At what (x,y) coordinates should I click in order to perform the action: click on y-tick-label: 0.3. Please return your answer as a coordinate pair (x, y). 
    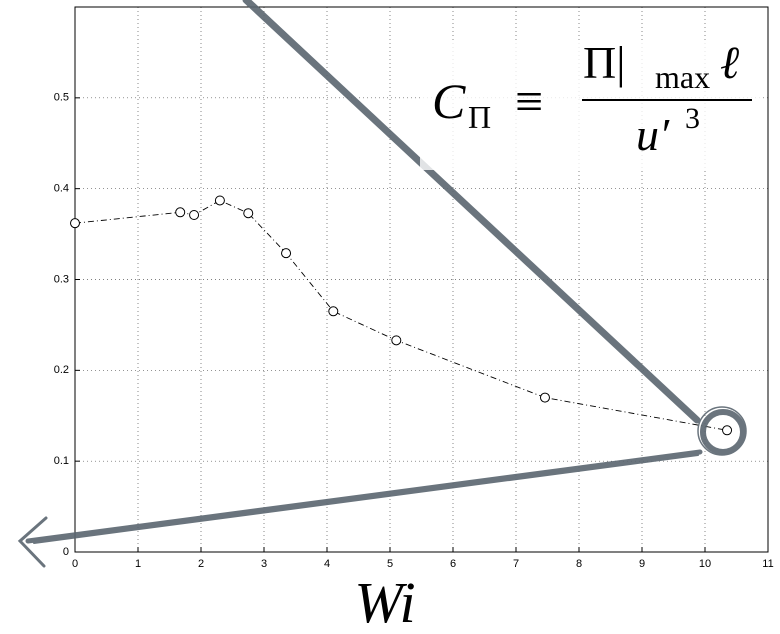
    Looking at the image, I should click on (61, 279).